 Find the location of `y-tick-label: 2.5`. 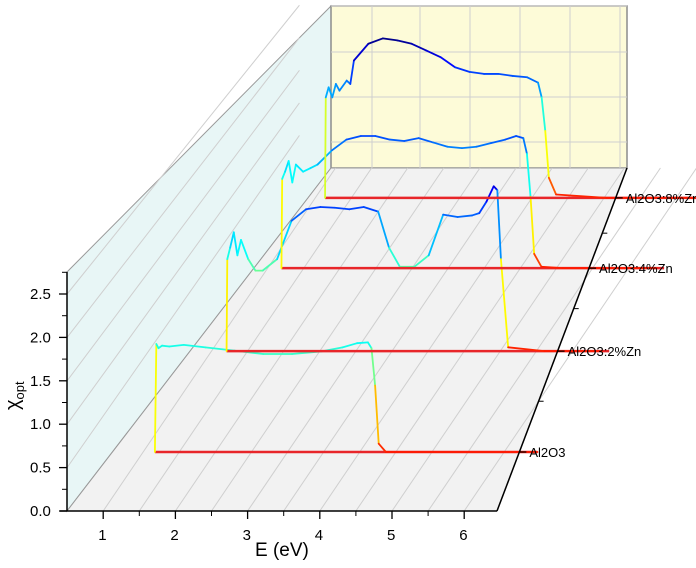

y-tick-label: 2.5 is located at coordinates (40, 294).